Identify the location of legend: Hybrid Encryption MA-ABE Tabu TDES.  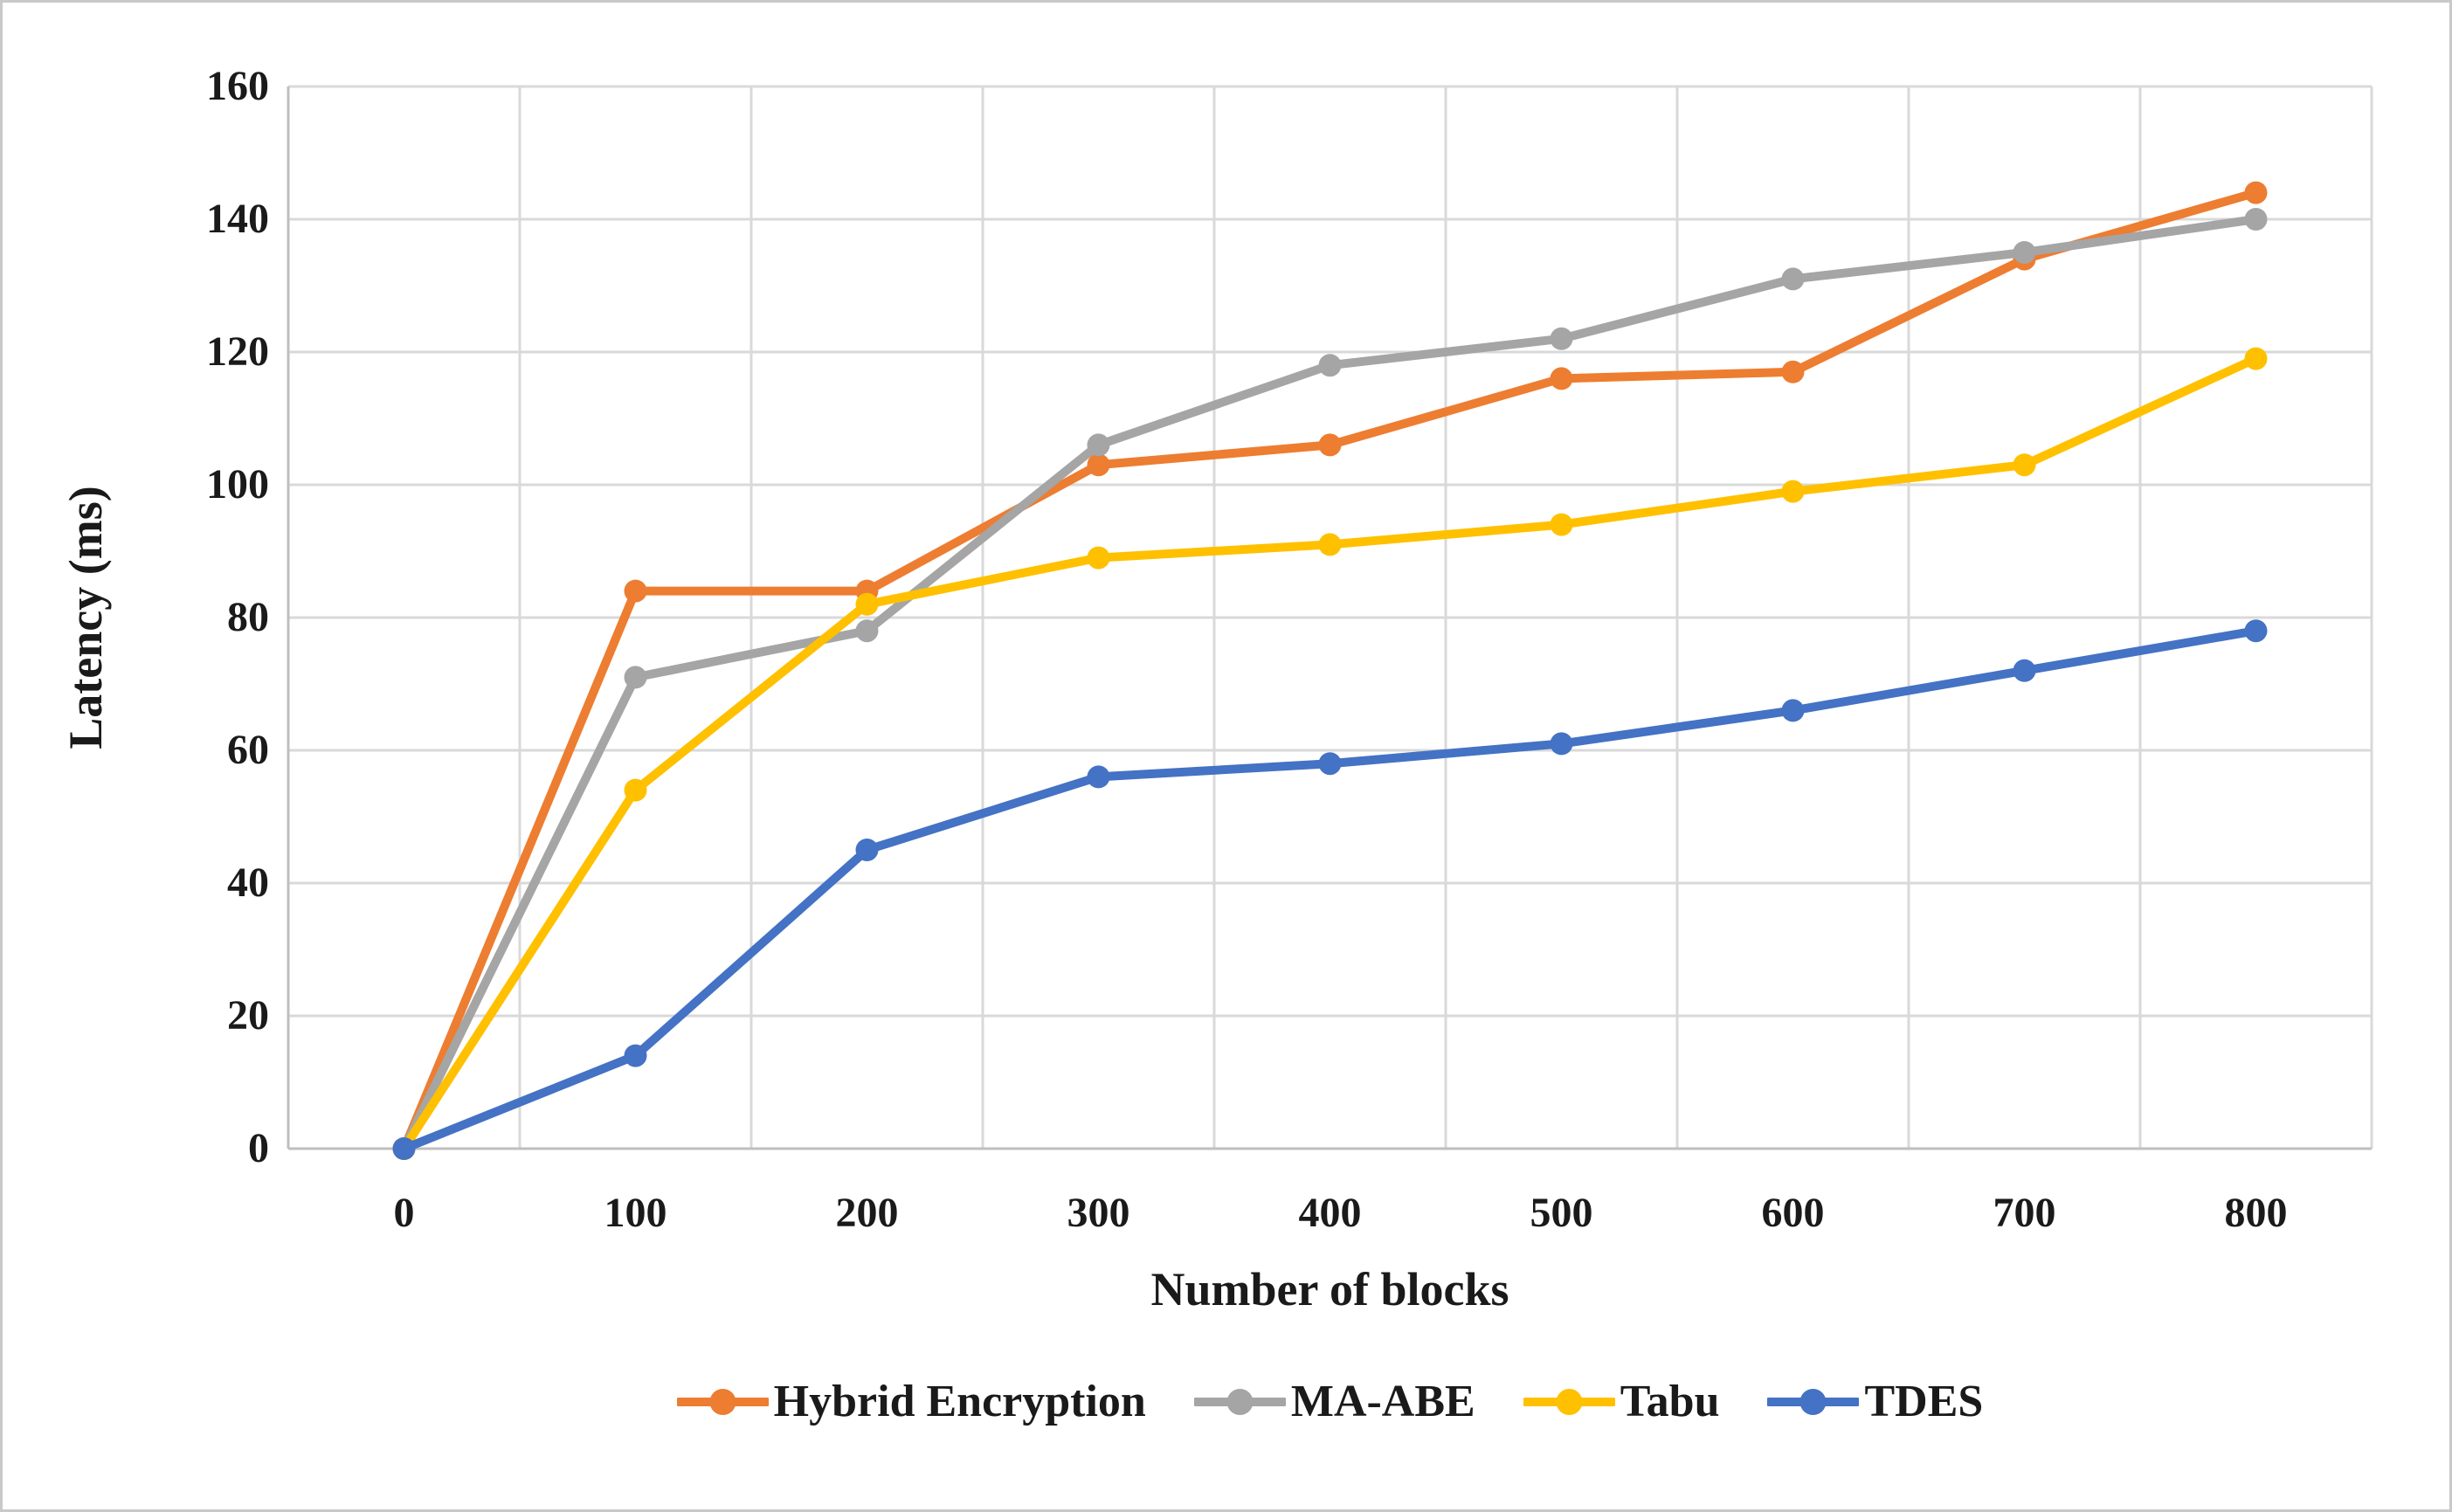
(1330, 1402).